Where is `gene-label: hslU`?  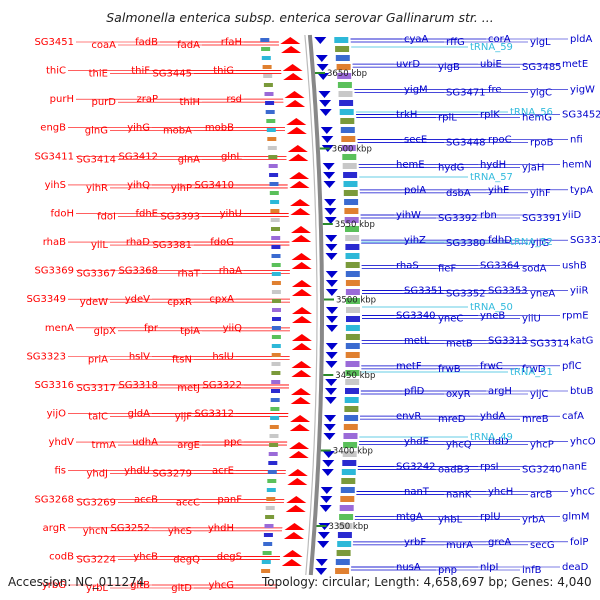
gene-label: hslU is located at coordinates (223, 356).